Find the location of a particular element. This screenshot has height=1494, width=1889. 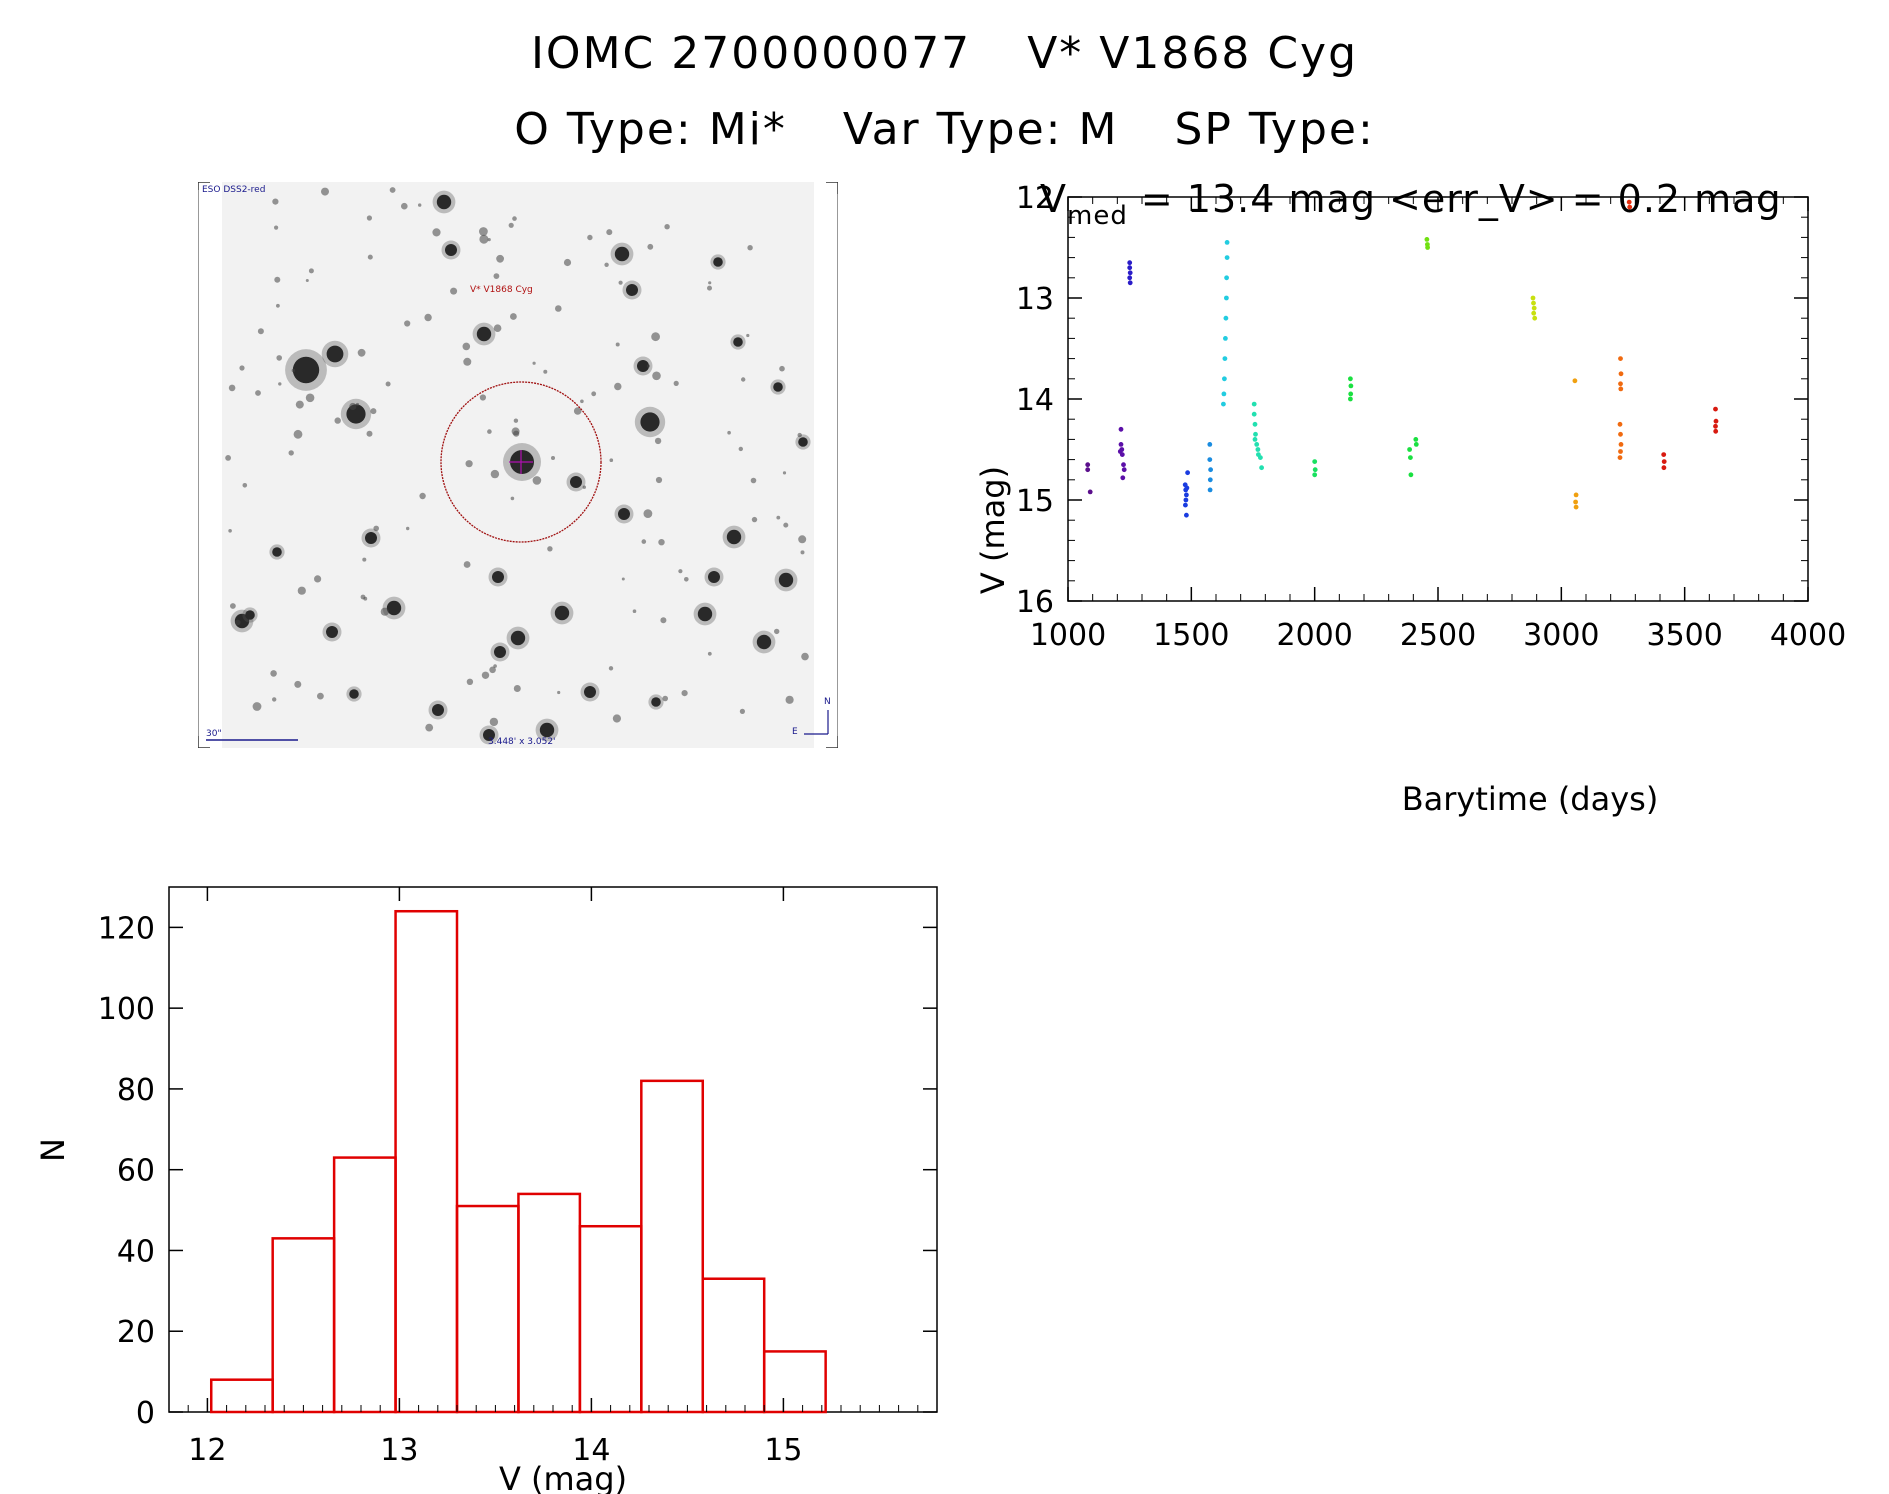

star-field is located at coordinates (518, 466).